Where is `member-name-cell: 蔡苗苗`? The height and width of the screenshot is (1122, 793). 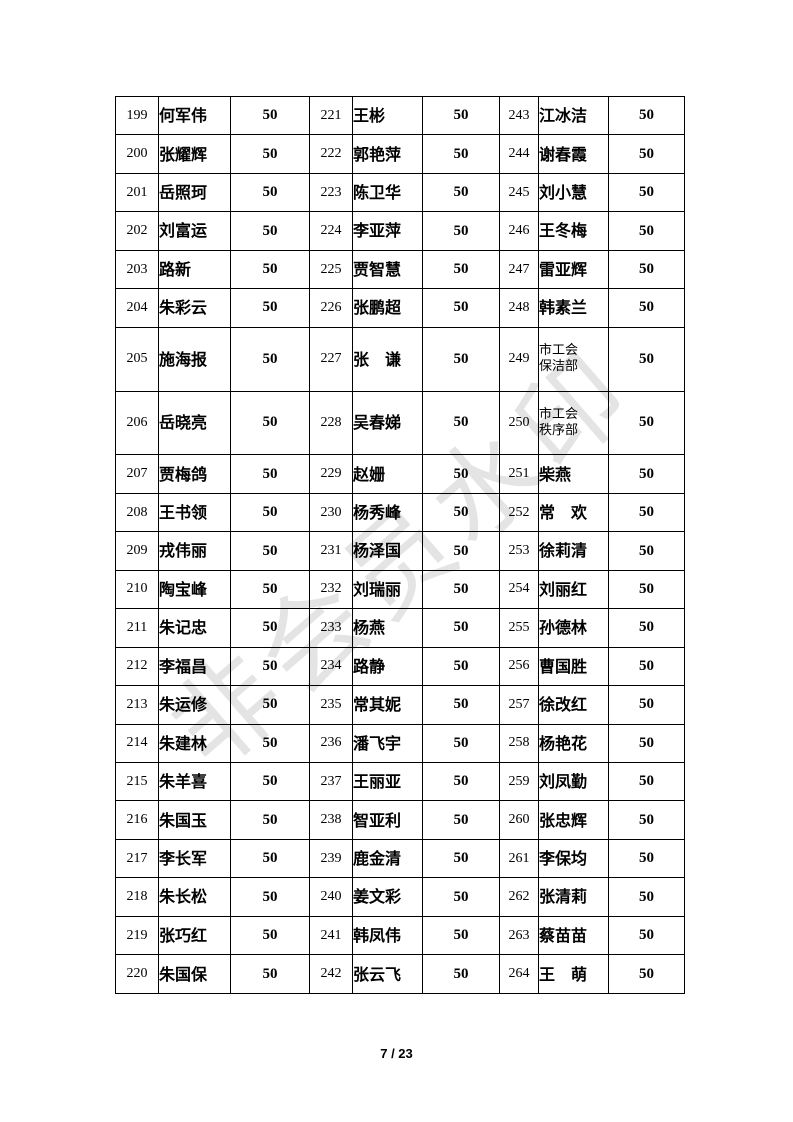 member-name-cell: 蔡苗苗 is located at coordinates (573, 935).